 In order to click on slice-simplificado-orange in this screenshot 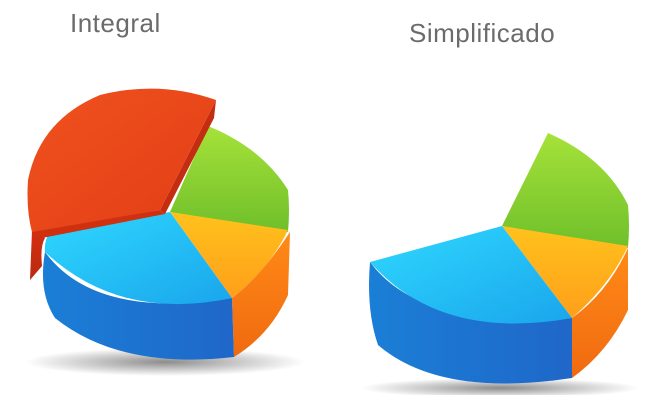, I will do `click(565, 272)`.